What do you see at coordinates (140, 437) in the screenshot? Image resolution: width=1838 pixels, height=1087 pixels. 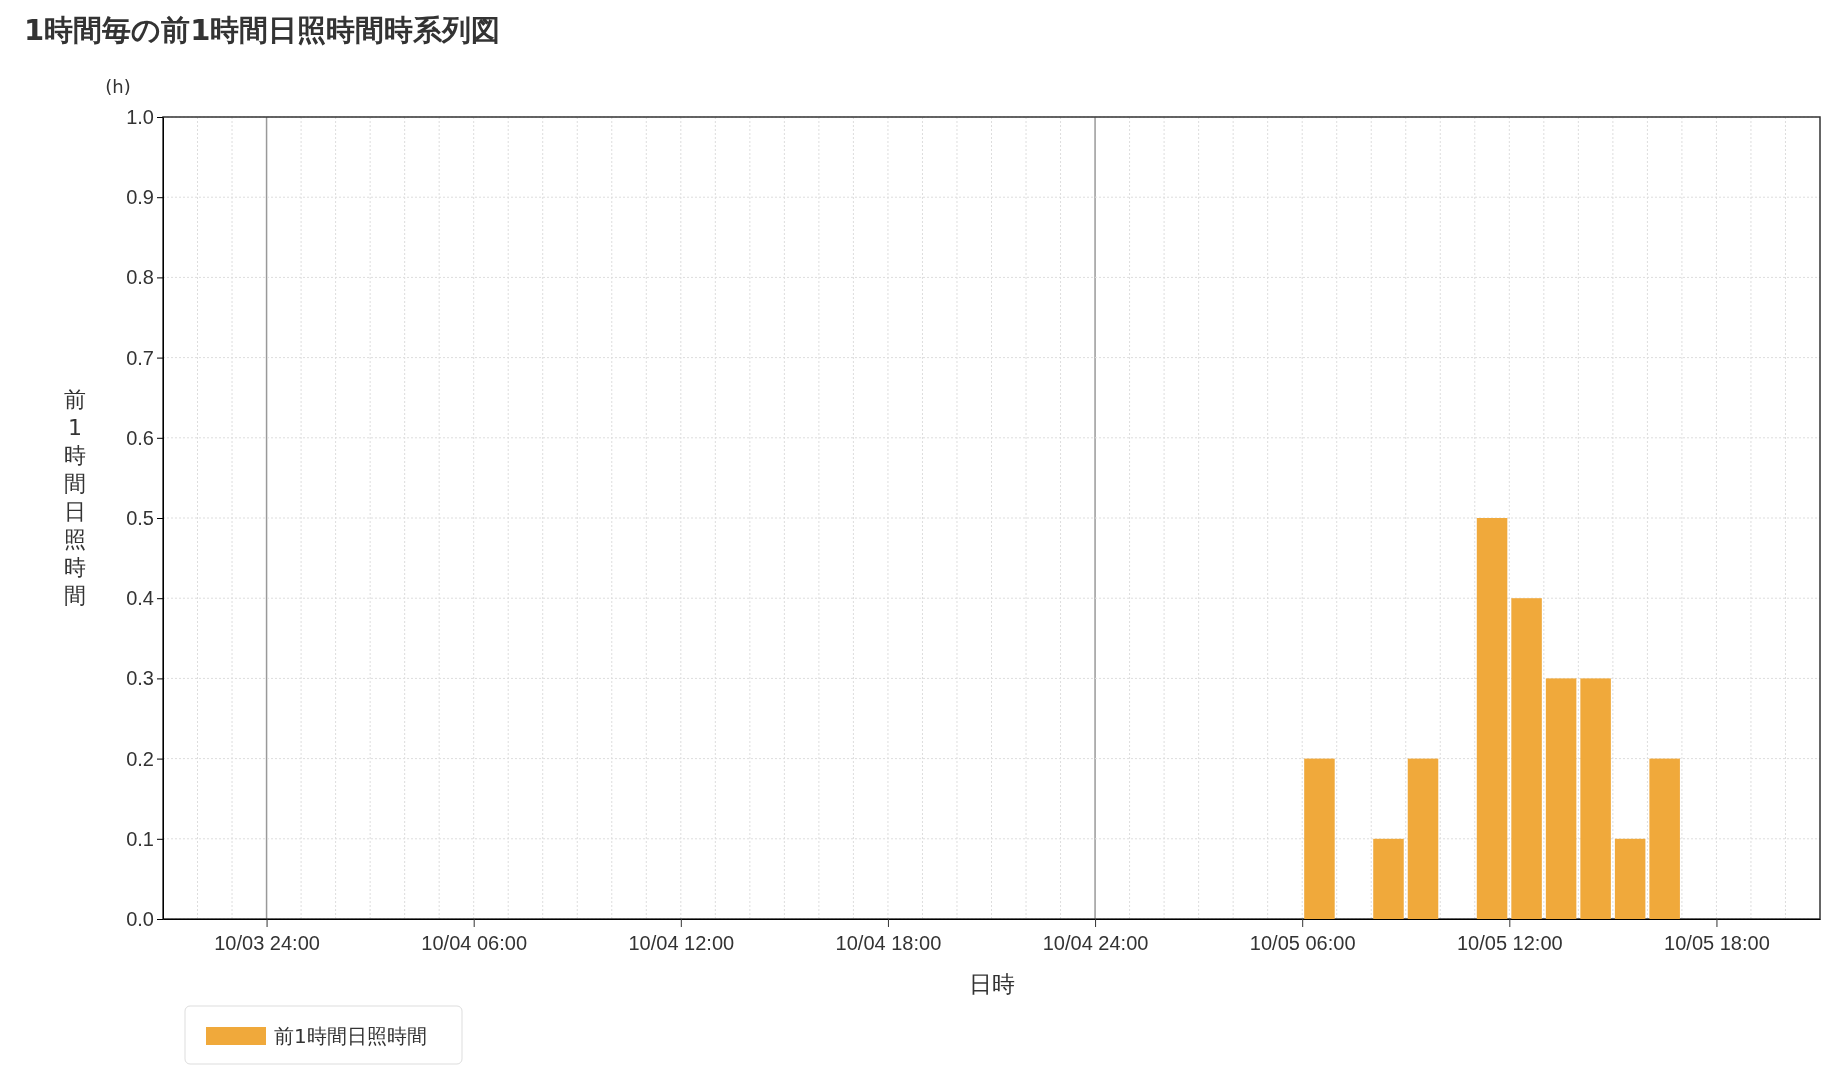 I see `y-tick-label: 0.6` at bounding box center [140, 437].